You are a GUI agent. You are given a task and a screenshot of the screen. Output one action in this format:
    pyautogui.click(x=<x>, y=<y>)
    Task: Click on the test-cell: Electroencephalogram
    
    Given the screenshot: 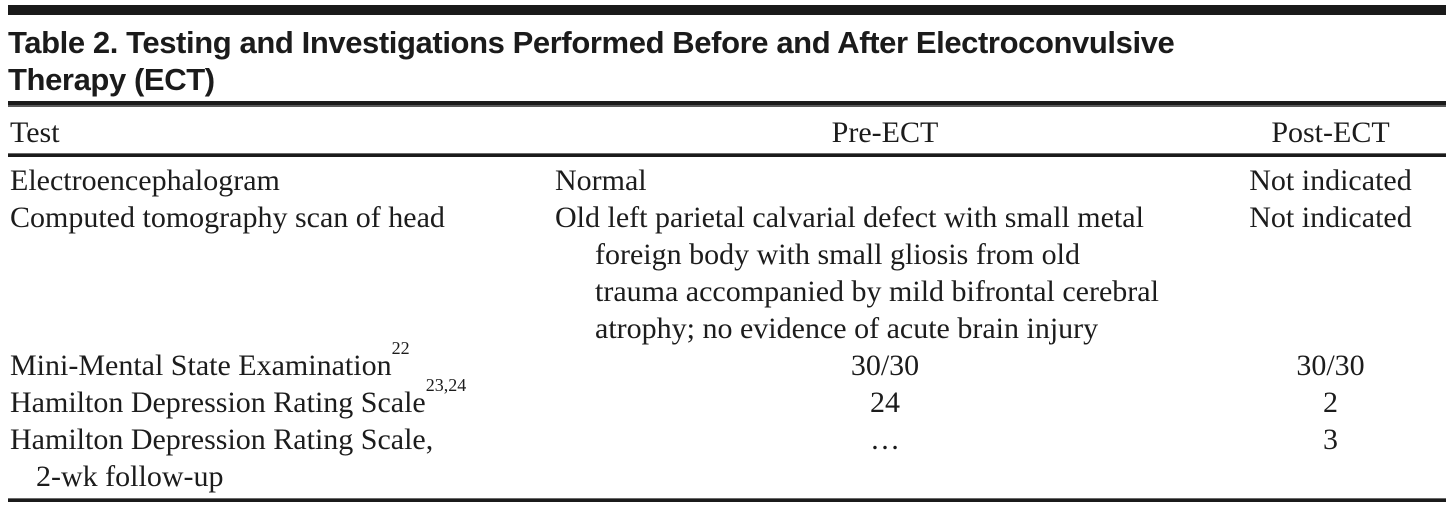 What is the action you would take?
    pyautogui.click(x=281, y=180)
    